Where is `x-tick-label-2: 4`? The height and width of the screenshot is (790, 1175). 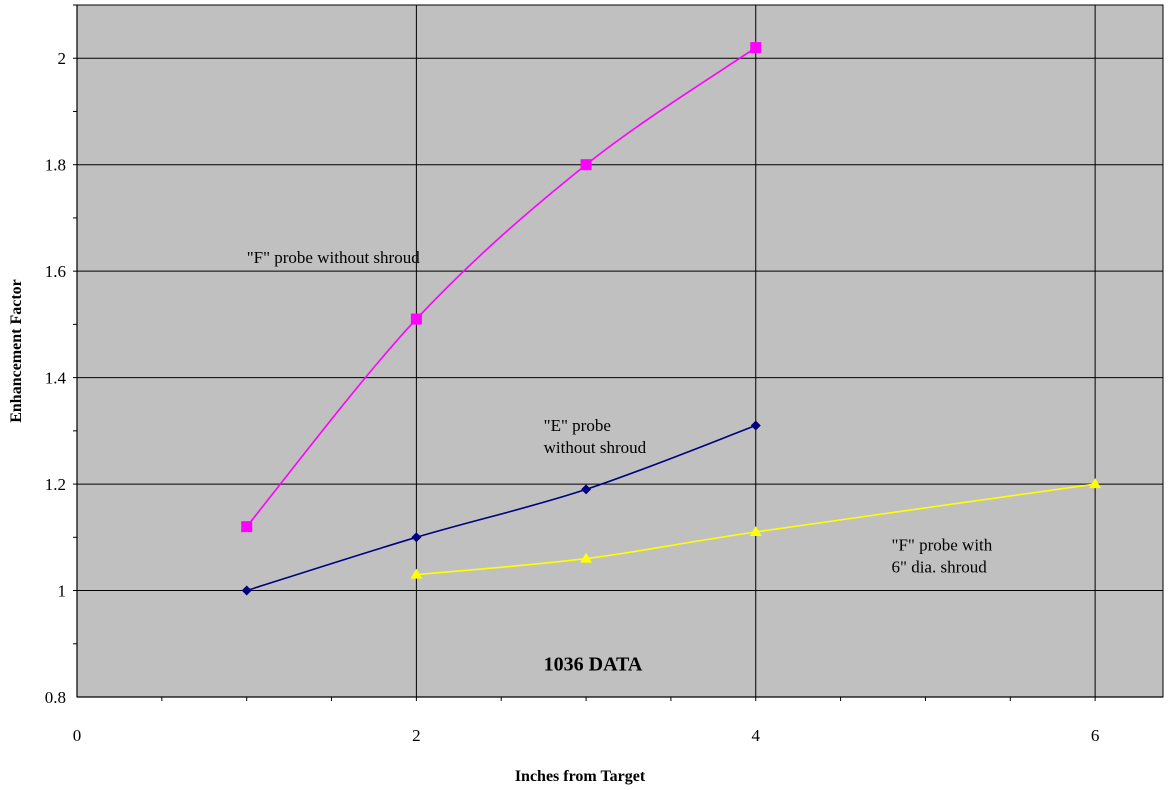 x-tick-label-2: 4 is located at coordinates (756, 735).